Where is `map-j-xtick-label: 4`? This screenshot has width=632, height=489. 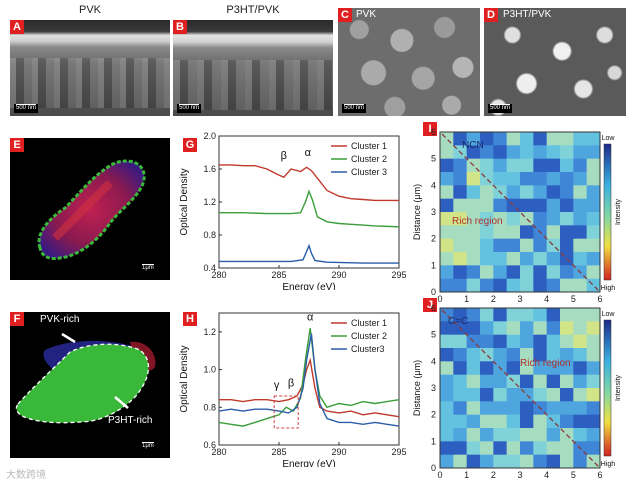 map-j-xtick-label: 4 is located at coordinates (546, 474).